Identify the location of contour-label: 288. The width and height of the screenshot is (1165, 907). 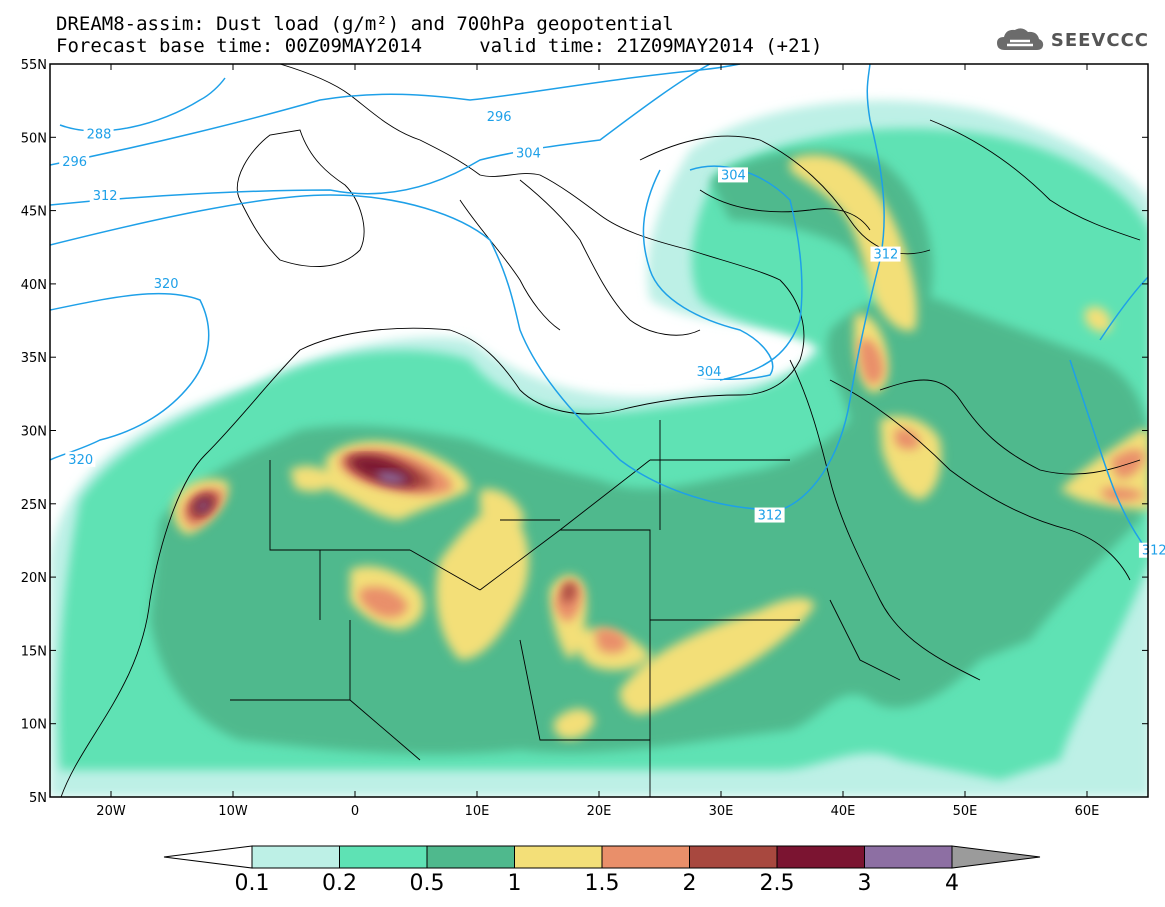
(99, 134).